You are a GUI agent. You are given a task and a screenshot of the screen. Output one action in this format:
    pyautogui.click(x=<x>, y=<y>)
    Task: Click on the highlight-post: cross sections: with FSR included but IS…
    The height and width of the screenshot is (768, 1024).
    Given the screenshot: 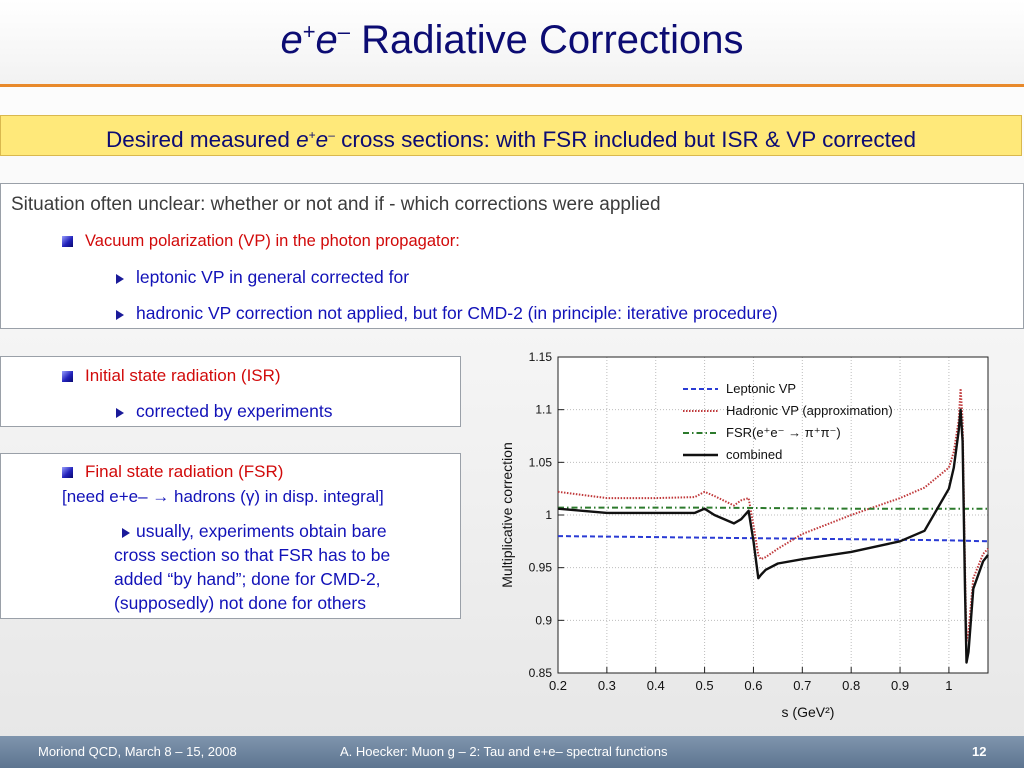 What is the action you would take?
    pyautogui.click(x=625, y=139)
    